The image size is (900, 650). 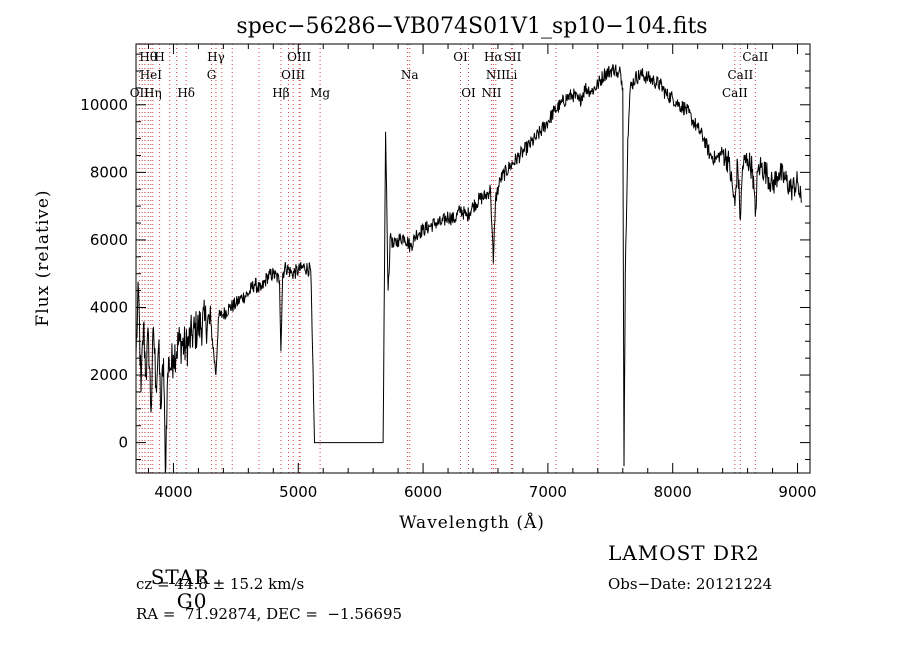 What do you see at coordinates (512, 75) in the screenshot?
I see `line-label: Li` at bounding box center [512, 75].